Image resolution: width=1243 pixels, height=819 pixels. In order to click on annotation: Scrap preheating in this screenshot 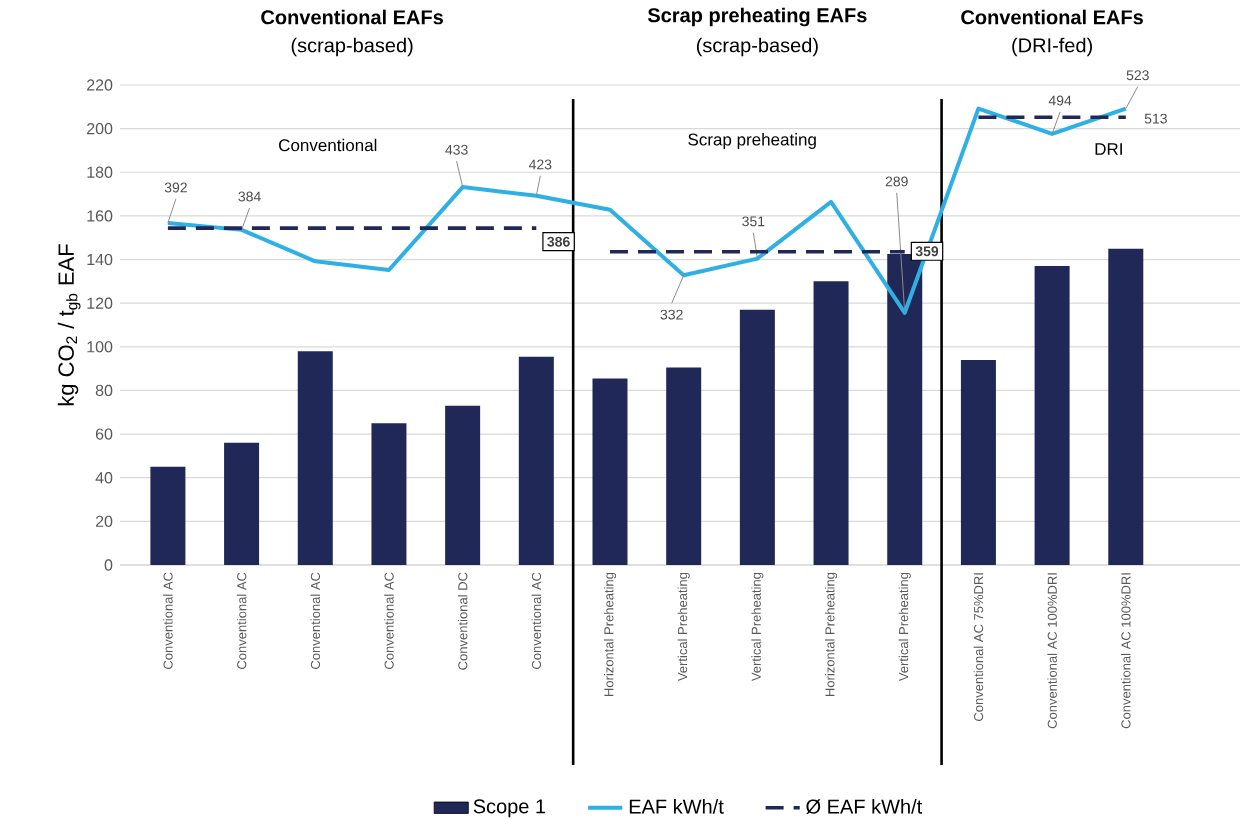, I will do `click(752, 141)`.